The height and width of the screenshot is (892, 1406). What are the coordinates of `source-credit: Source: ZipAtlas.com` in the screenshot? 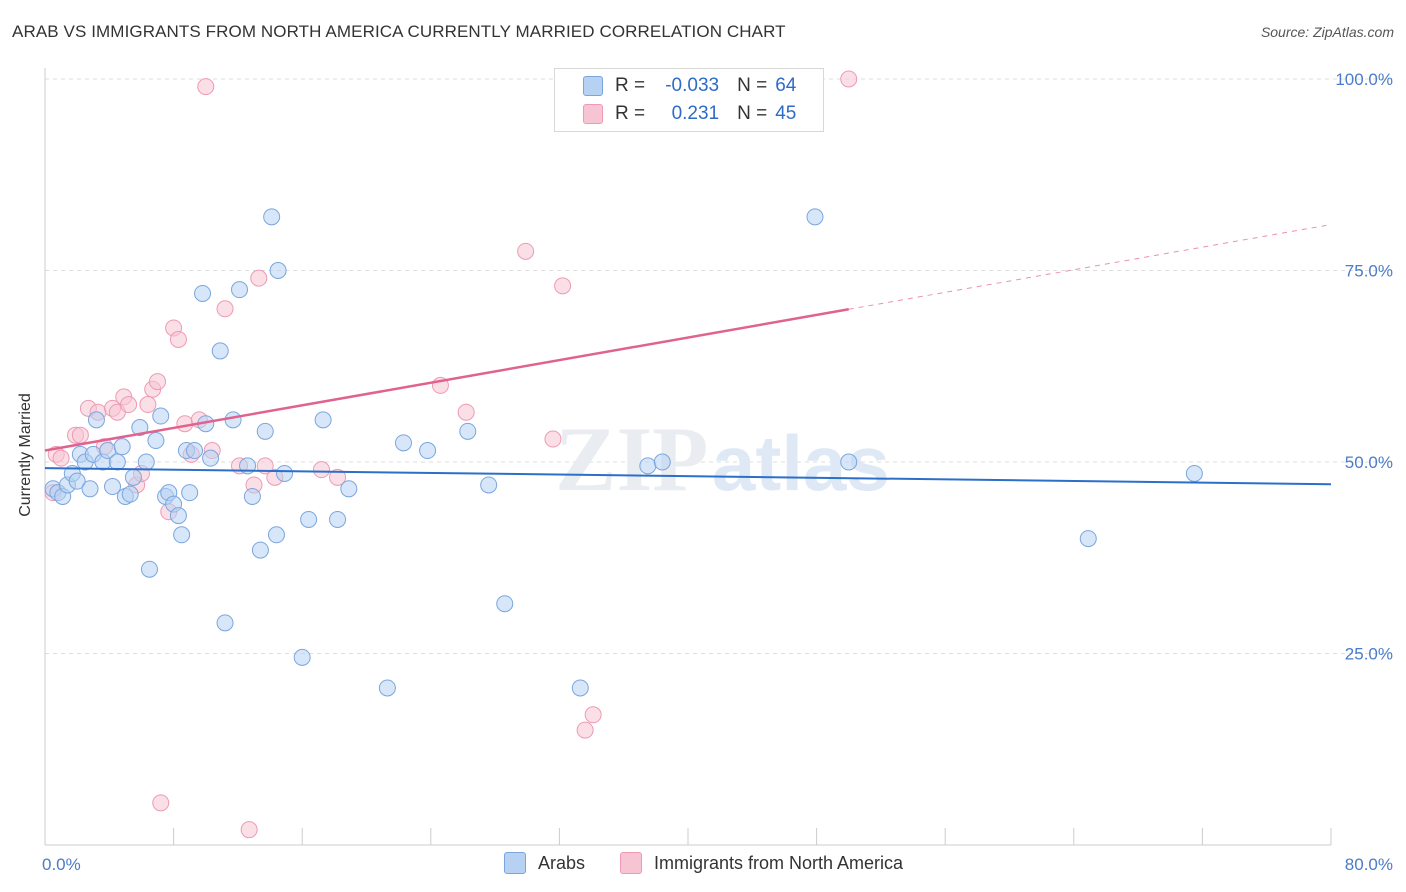 It's located at (1327, 32).